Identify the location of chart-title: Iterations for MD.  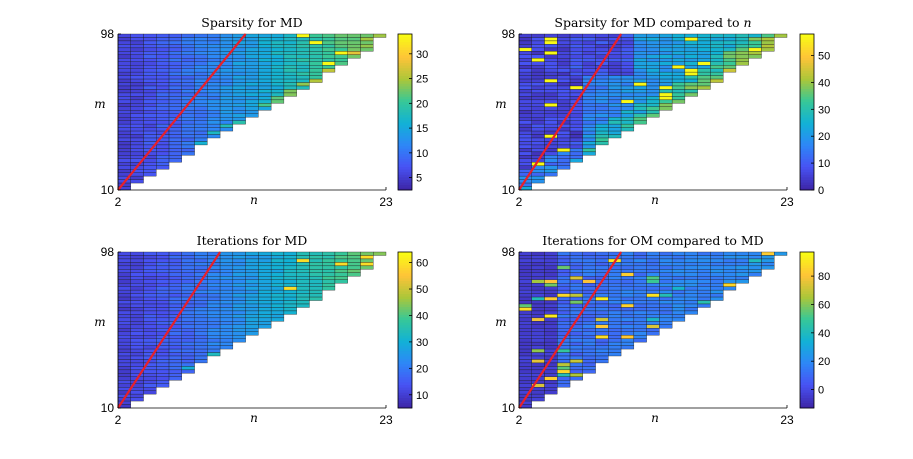
(252, 240).